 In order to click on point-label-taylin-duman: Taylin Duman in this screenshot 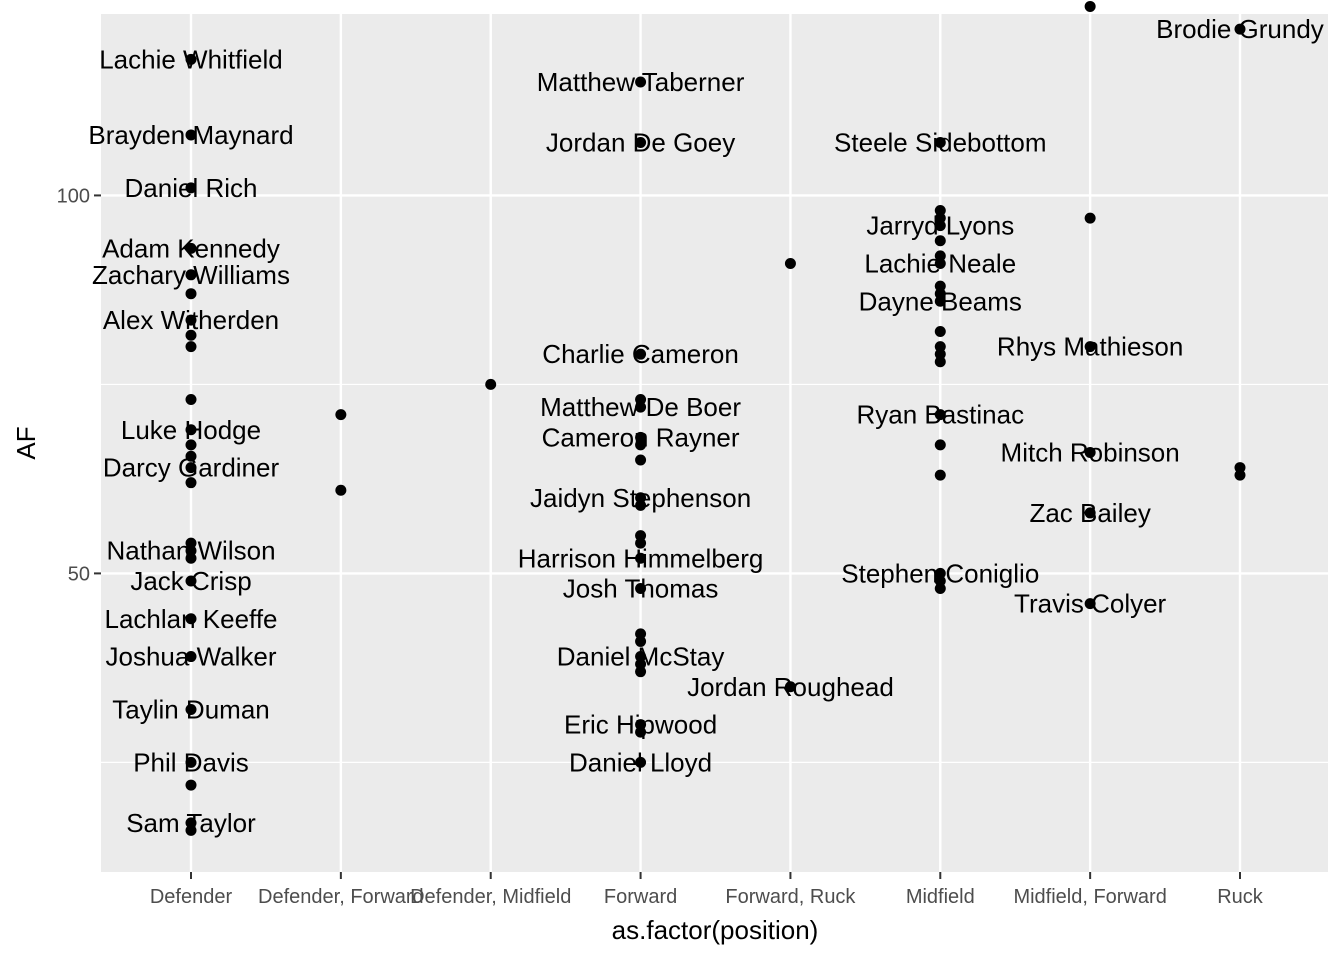, I will do `click(191, 709)`.